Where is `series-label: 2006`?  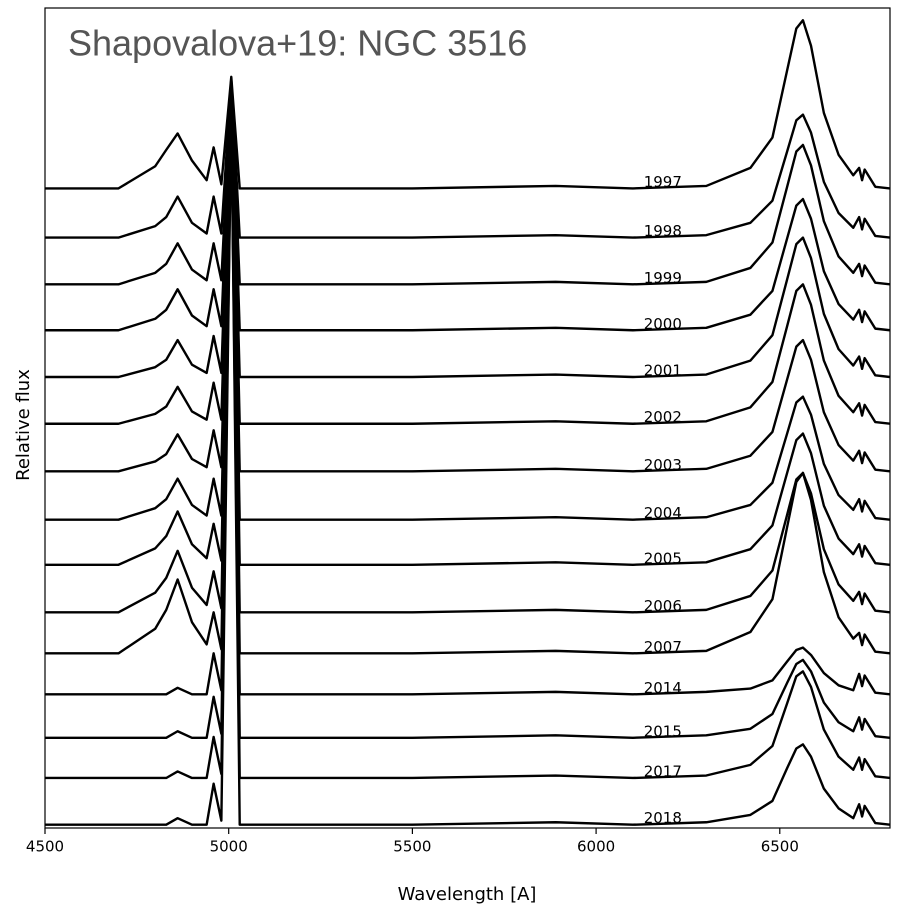
series-label: 2006 is located at coordinates (663, 606).